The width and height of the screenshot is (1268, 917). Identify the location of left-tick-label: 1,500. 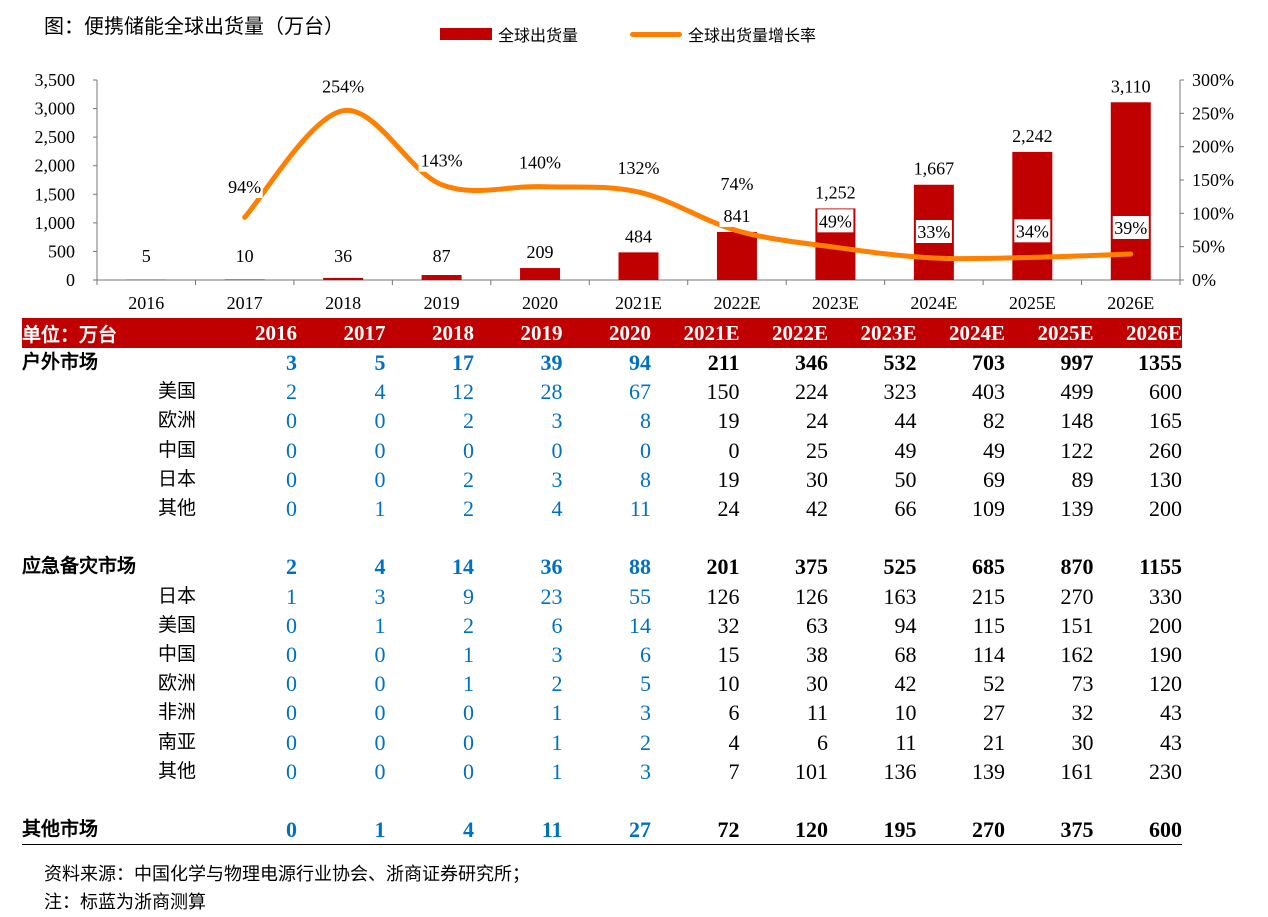
(55, 194).